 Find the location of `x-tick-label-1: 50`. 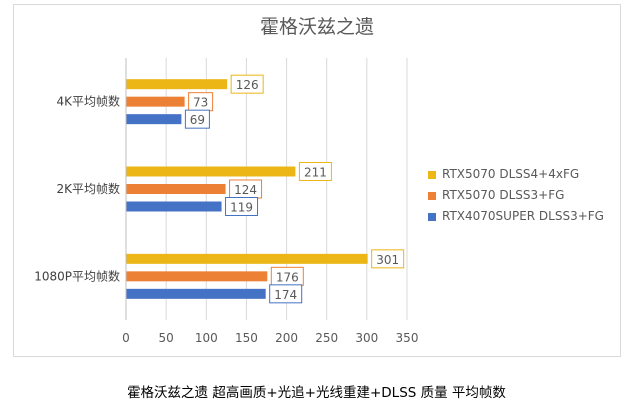

x-tick-label-1: 50 is located at coordinates (166, 338).